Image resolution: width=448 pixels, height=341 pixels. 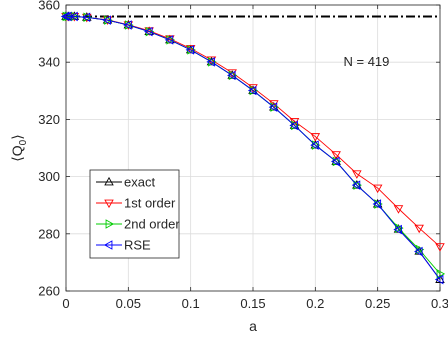 What do you see at coordinates (252, 303) in the screenshot?
I see `x-tick-label: 0.15` at bounding box center [252, 303].